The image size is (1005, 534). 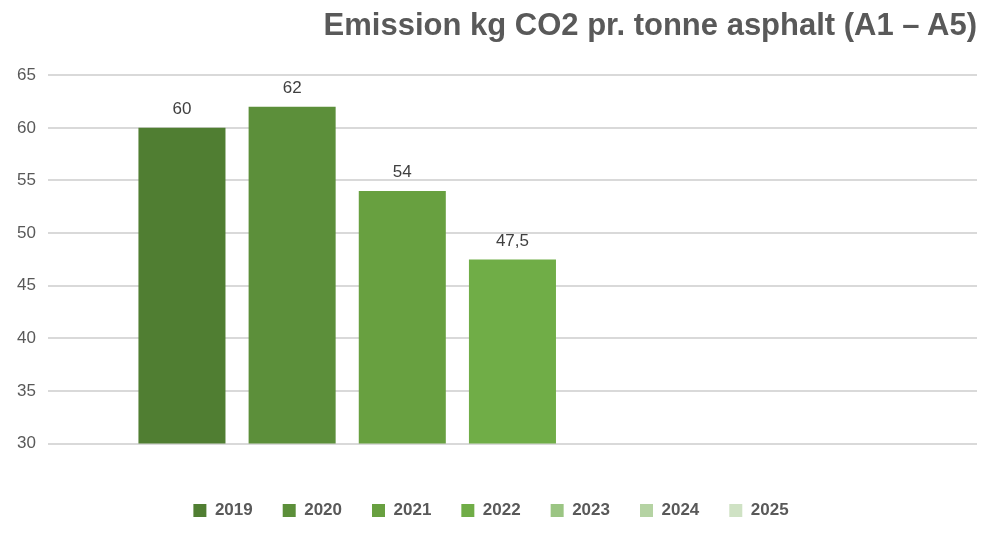 I want to click on chart-title: Emission kg CO2 pr. tonne asphalt (A1 – A5), so click(x=650, y=25).